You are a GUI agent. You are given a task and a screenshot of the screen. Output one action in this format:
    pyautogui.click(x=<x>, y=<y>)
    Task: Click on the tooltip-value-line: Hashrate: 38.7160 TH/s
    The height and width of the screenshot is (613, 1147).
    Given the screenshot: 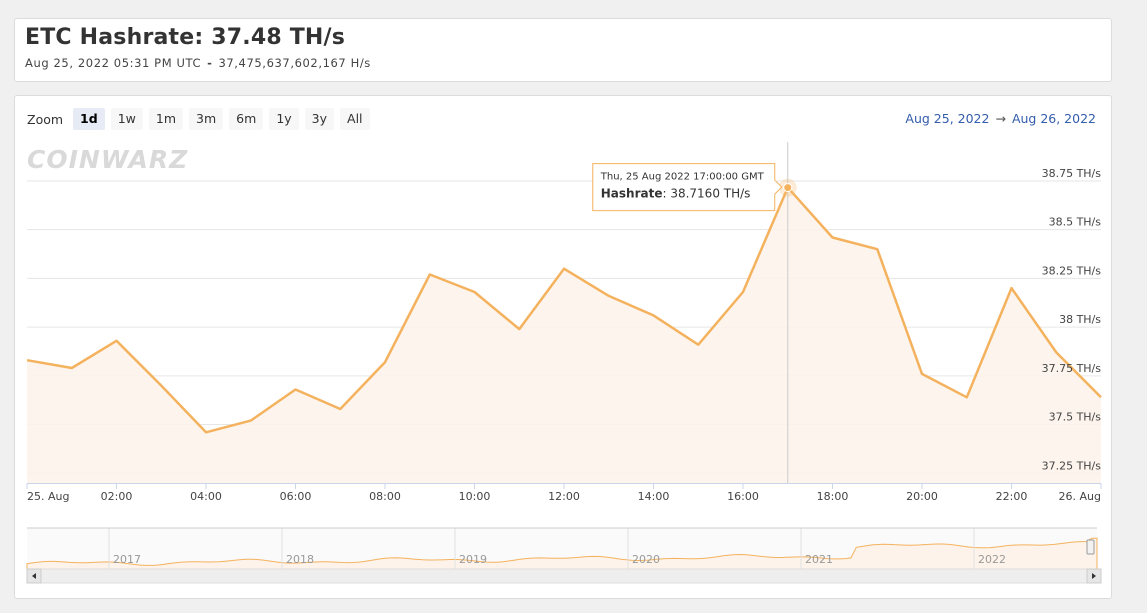 What is the action you would take?
    pyautogui.click(x=676, y=194)
    